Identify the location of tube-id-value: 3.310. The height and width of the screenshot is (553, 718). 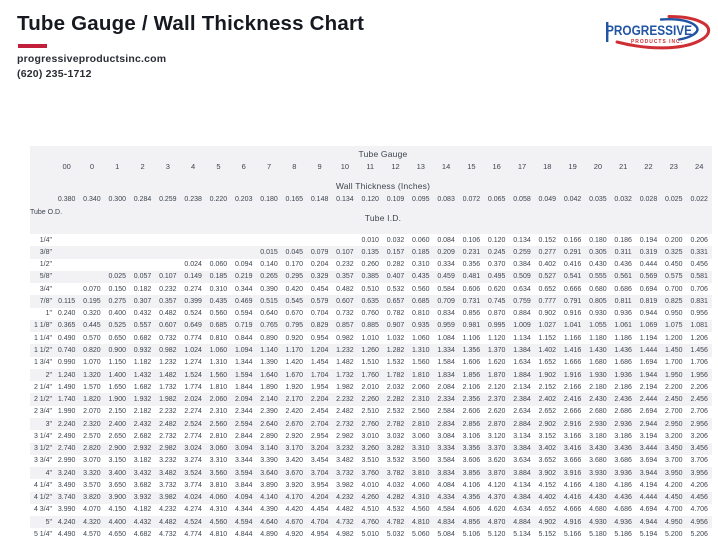
(421, 448).